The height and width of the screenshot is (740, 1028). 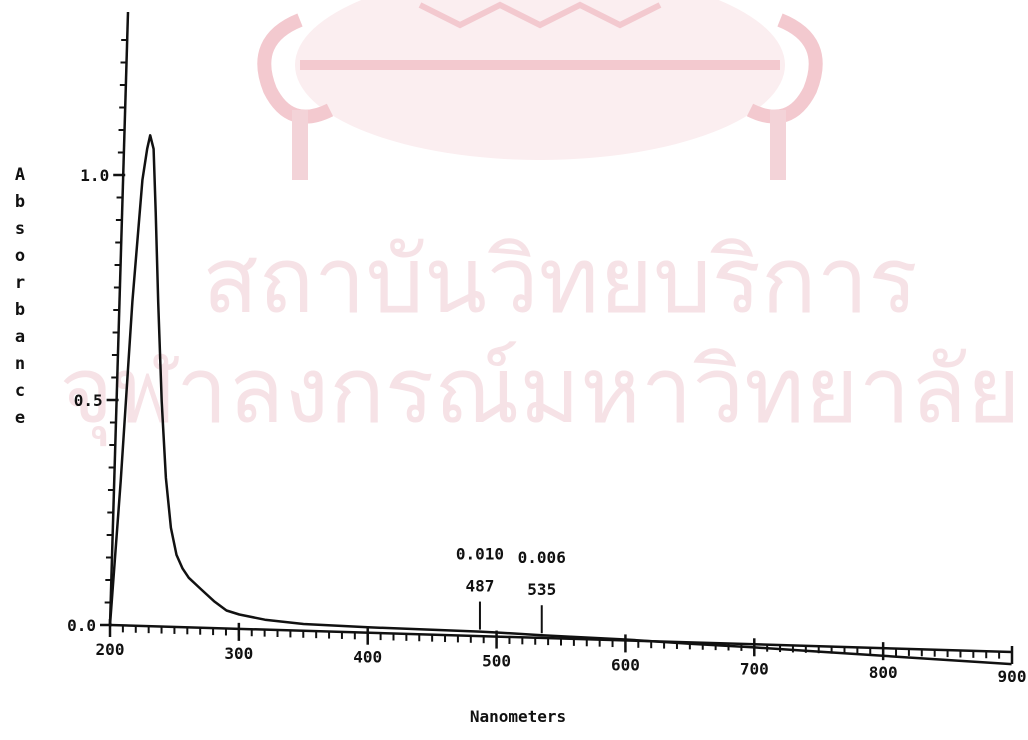 What do you see at coordinates (480, 554) in the screenshot?
I see `annotation-value: 0.010` at bounding box center [480, 554].